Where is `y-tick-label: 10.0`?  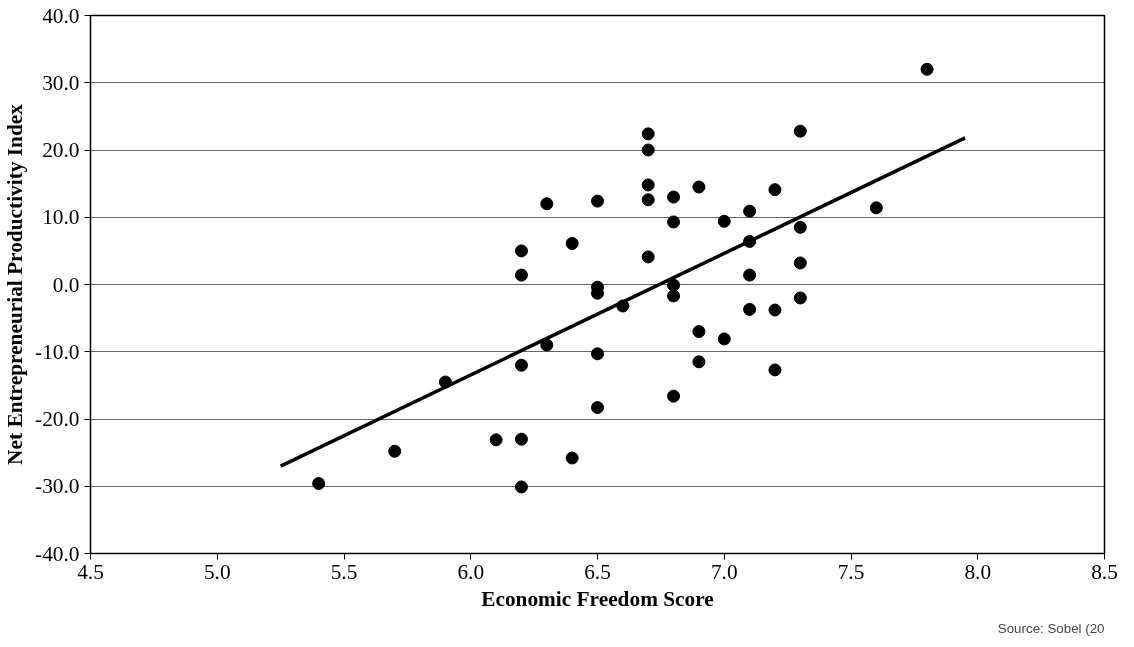
y-tick-label: 10.0 is located at coordinates (61, 217).